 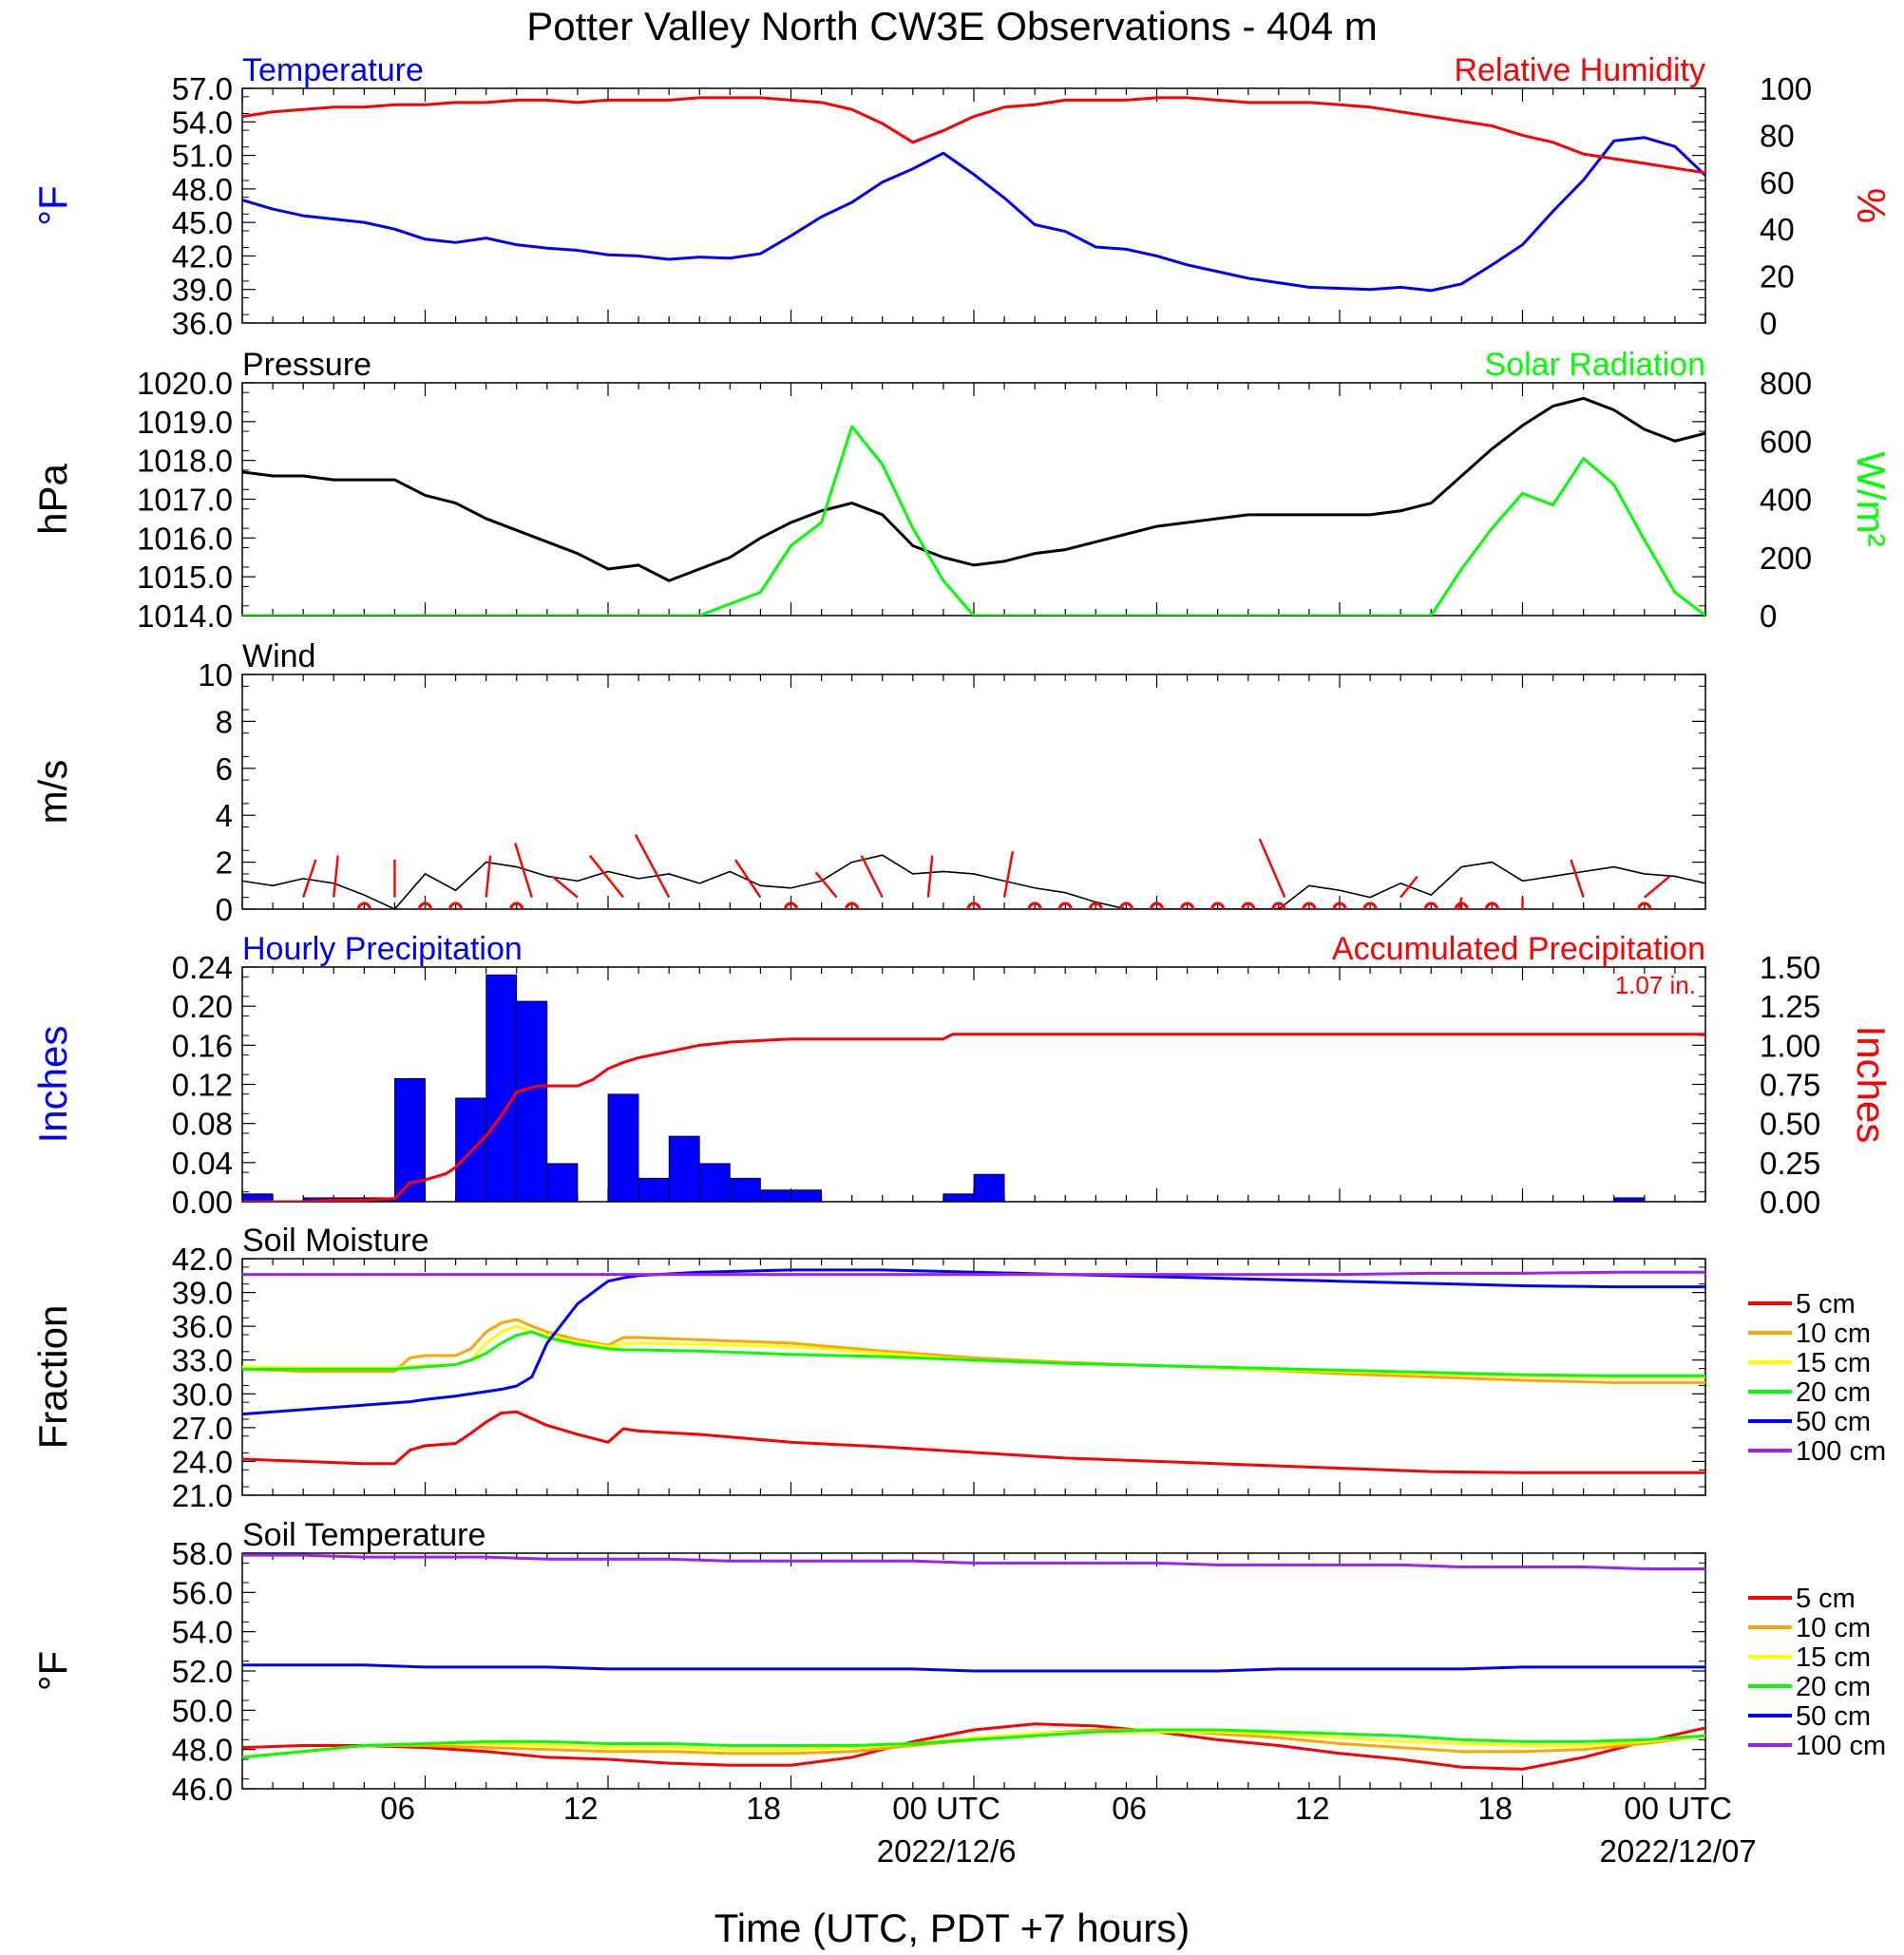 I want to click on panel-title-left: Hourly Precipitation, so click(x=382, y=949).